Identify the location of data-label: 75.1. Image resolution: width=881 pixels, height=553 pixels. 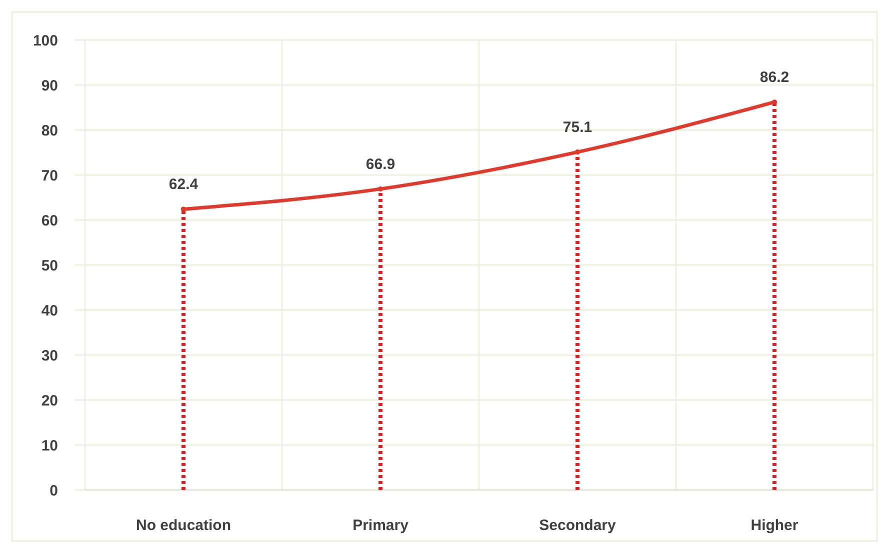
(577, 127).